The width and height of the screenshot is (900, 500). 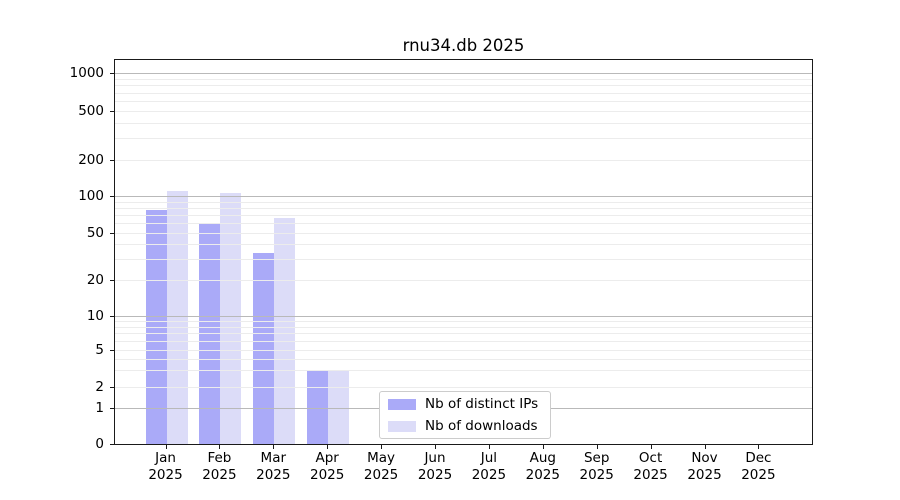 I want to click on x-tick-label-line: May, so click(x=381, y=458).